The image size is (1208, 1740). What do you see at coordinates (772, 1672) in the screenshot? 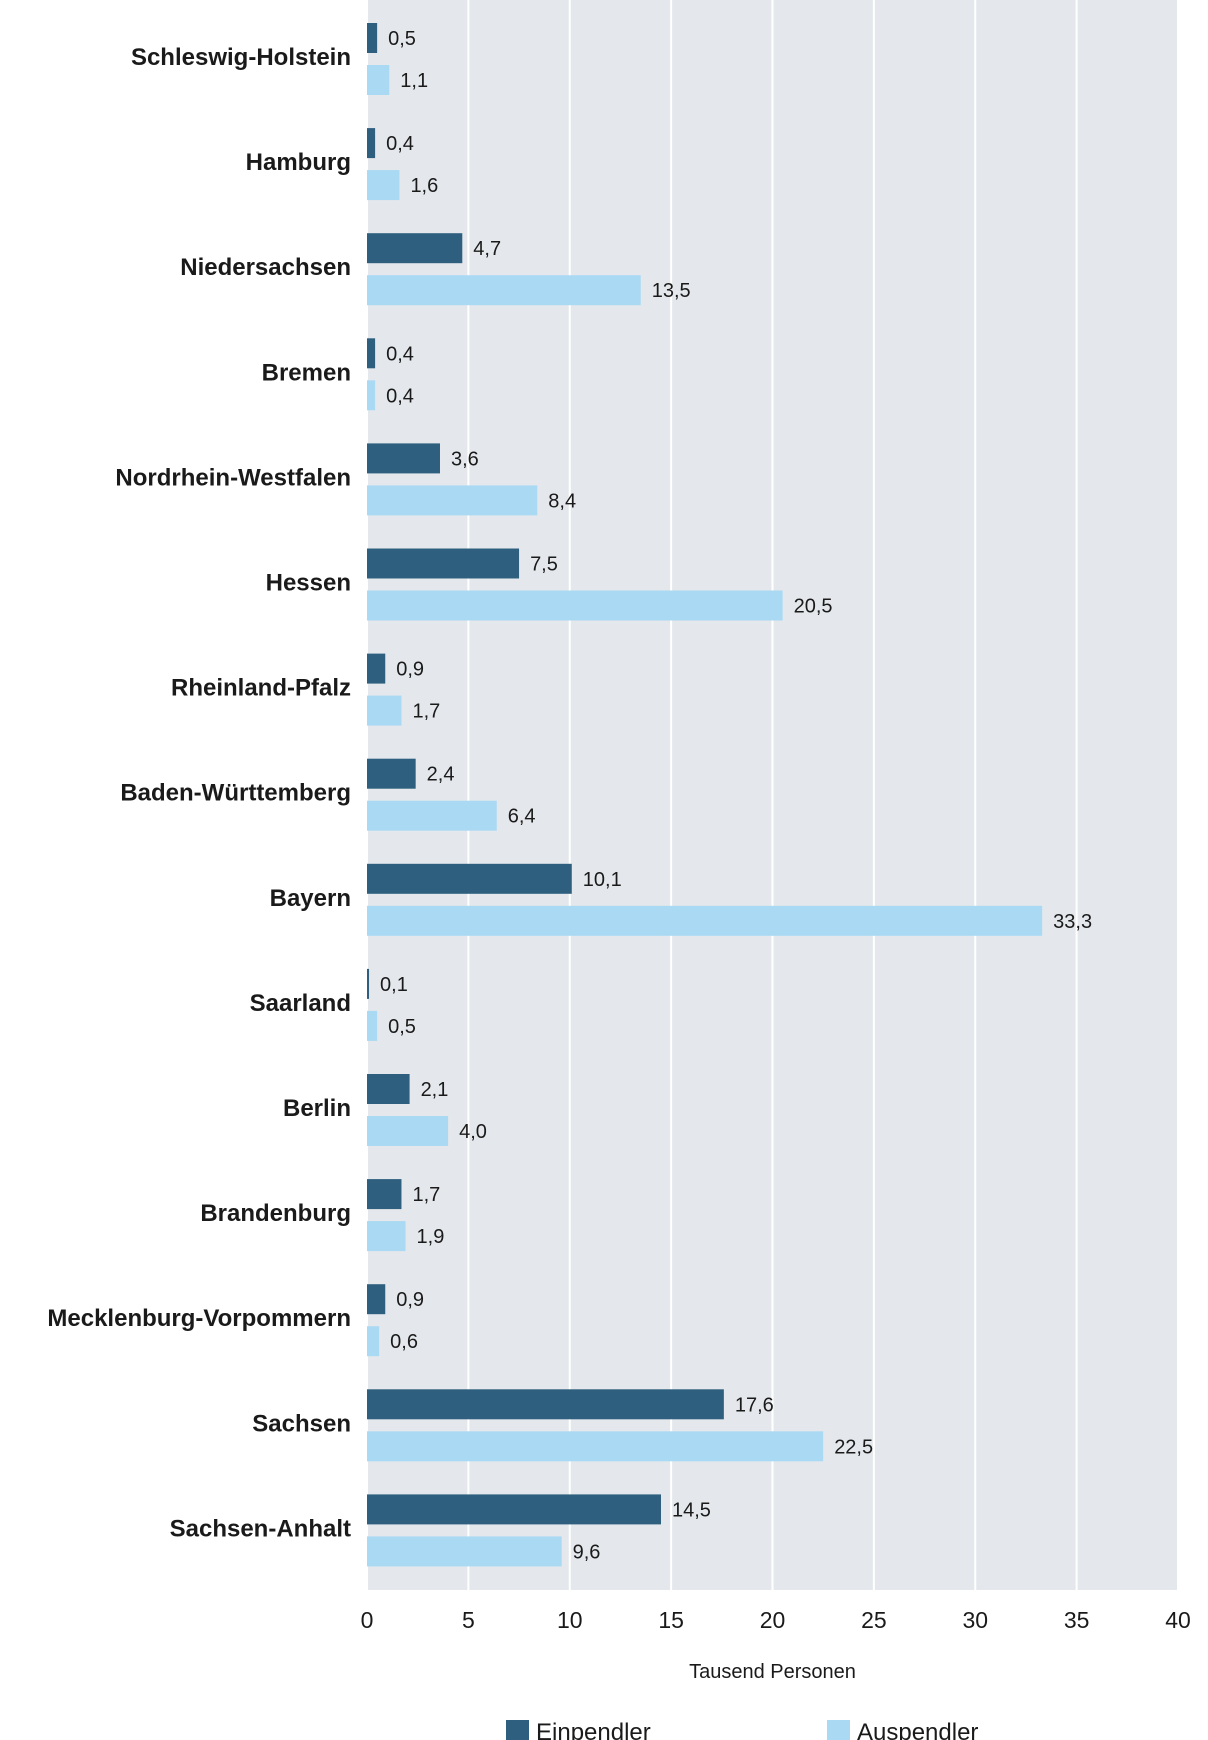
I see `x-axis-title: Tausend Personen` at bounding box center [772, 1672].